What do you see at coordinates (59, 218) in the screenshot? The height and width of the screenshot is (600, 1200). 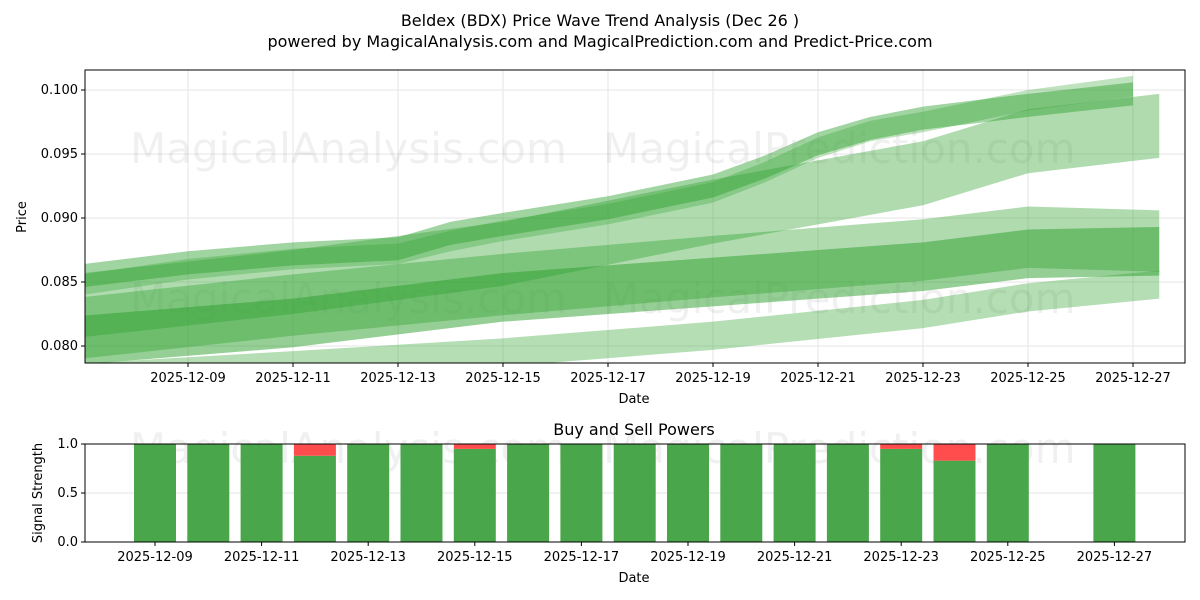 I see `y-tick-label: 0.090` at bounding box center [59, 218].